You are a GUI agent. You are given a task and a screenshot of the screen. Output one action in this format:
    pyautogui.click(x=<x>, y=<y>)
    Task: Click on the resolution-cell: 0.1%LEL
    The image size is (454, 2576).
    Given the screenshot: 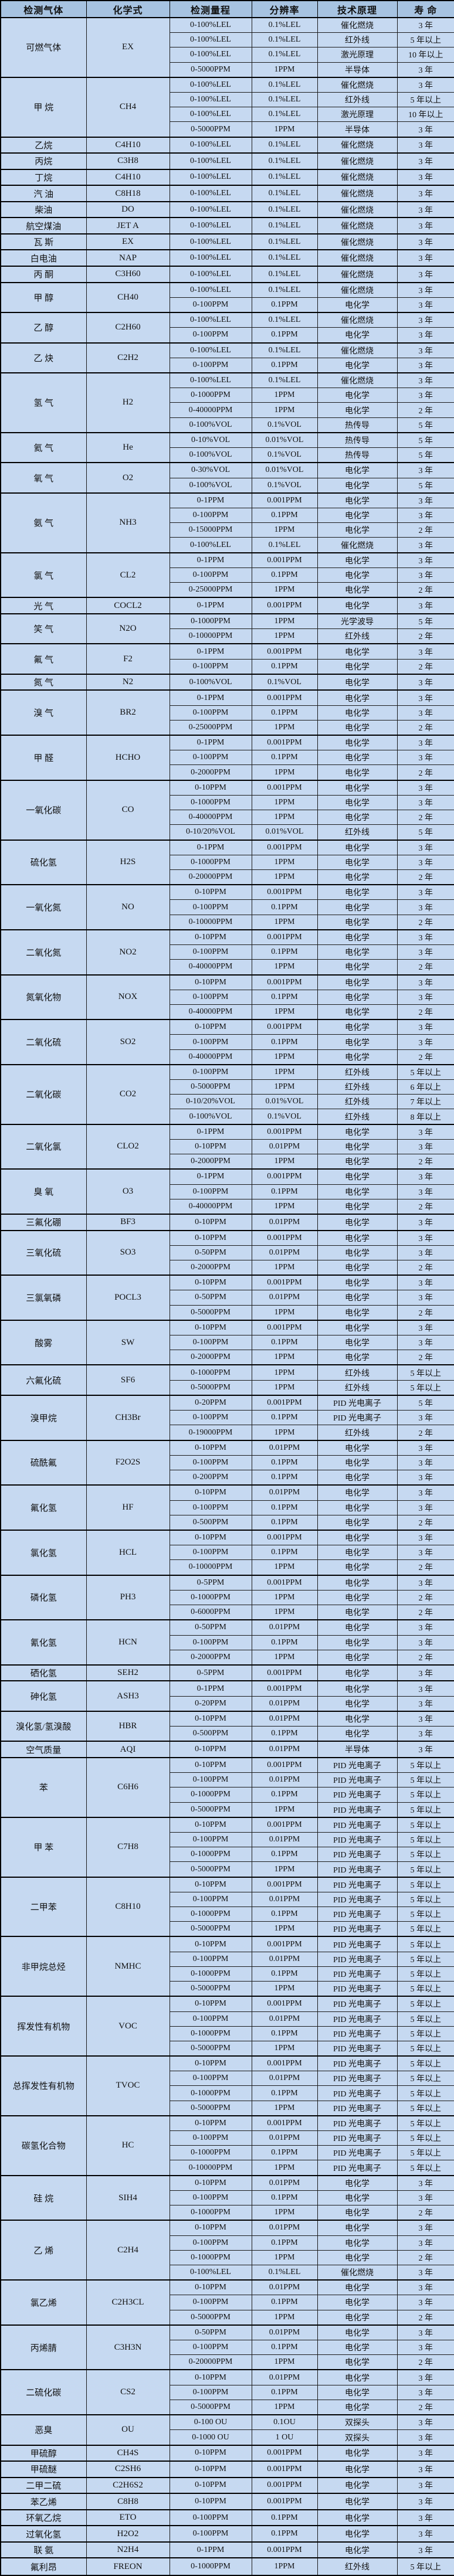 What is the action you would take?
    pyautogui.click(x=284, y=145)
    